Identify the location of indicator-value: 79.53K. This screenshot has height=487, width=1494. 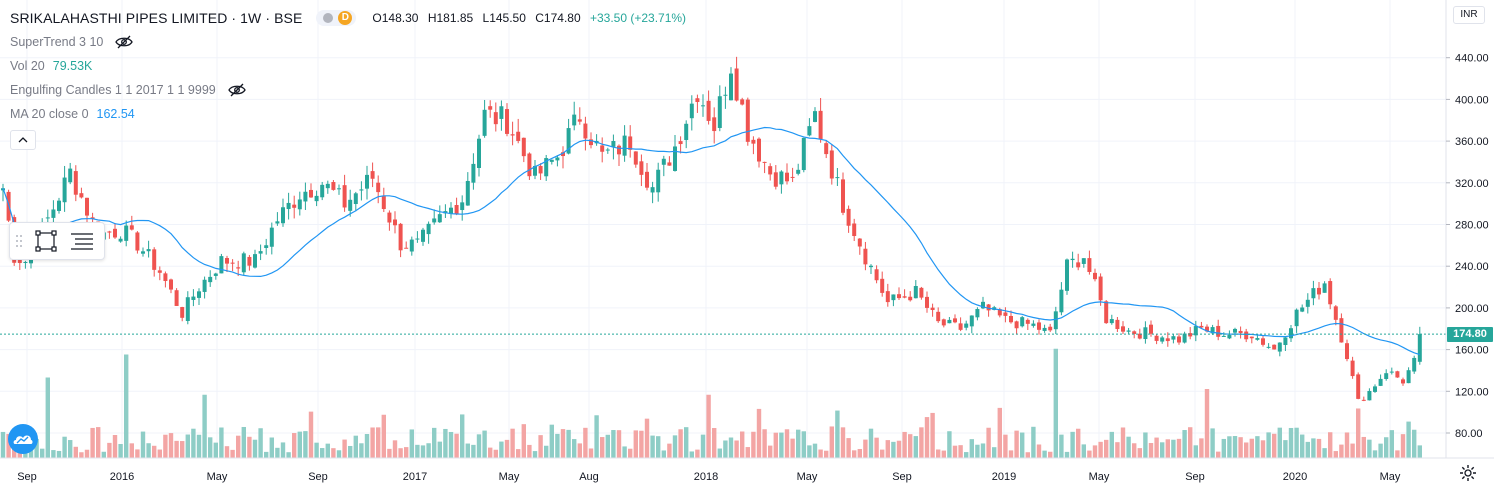
(72, 66).